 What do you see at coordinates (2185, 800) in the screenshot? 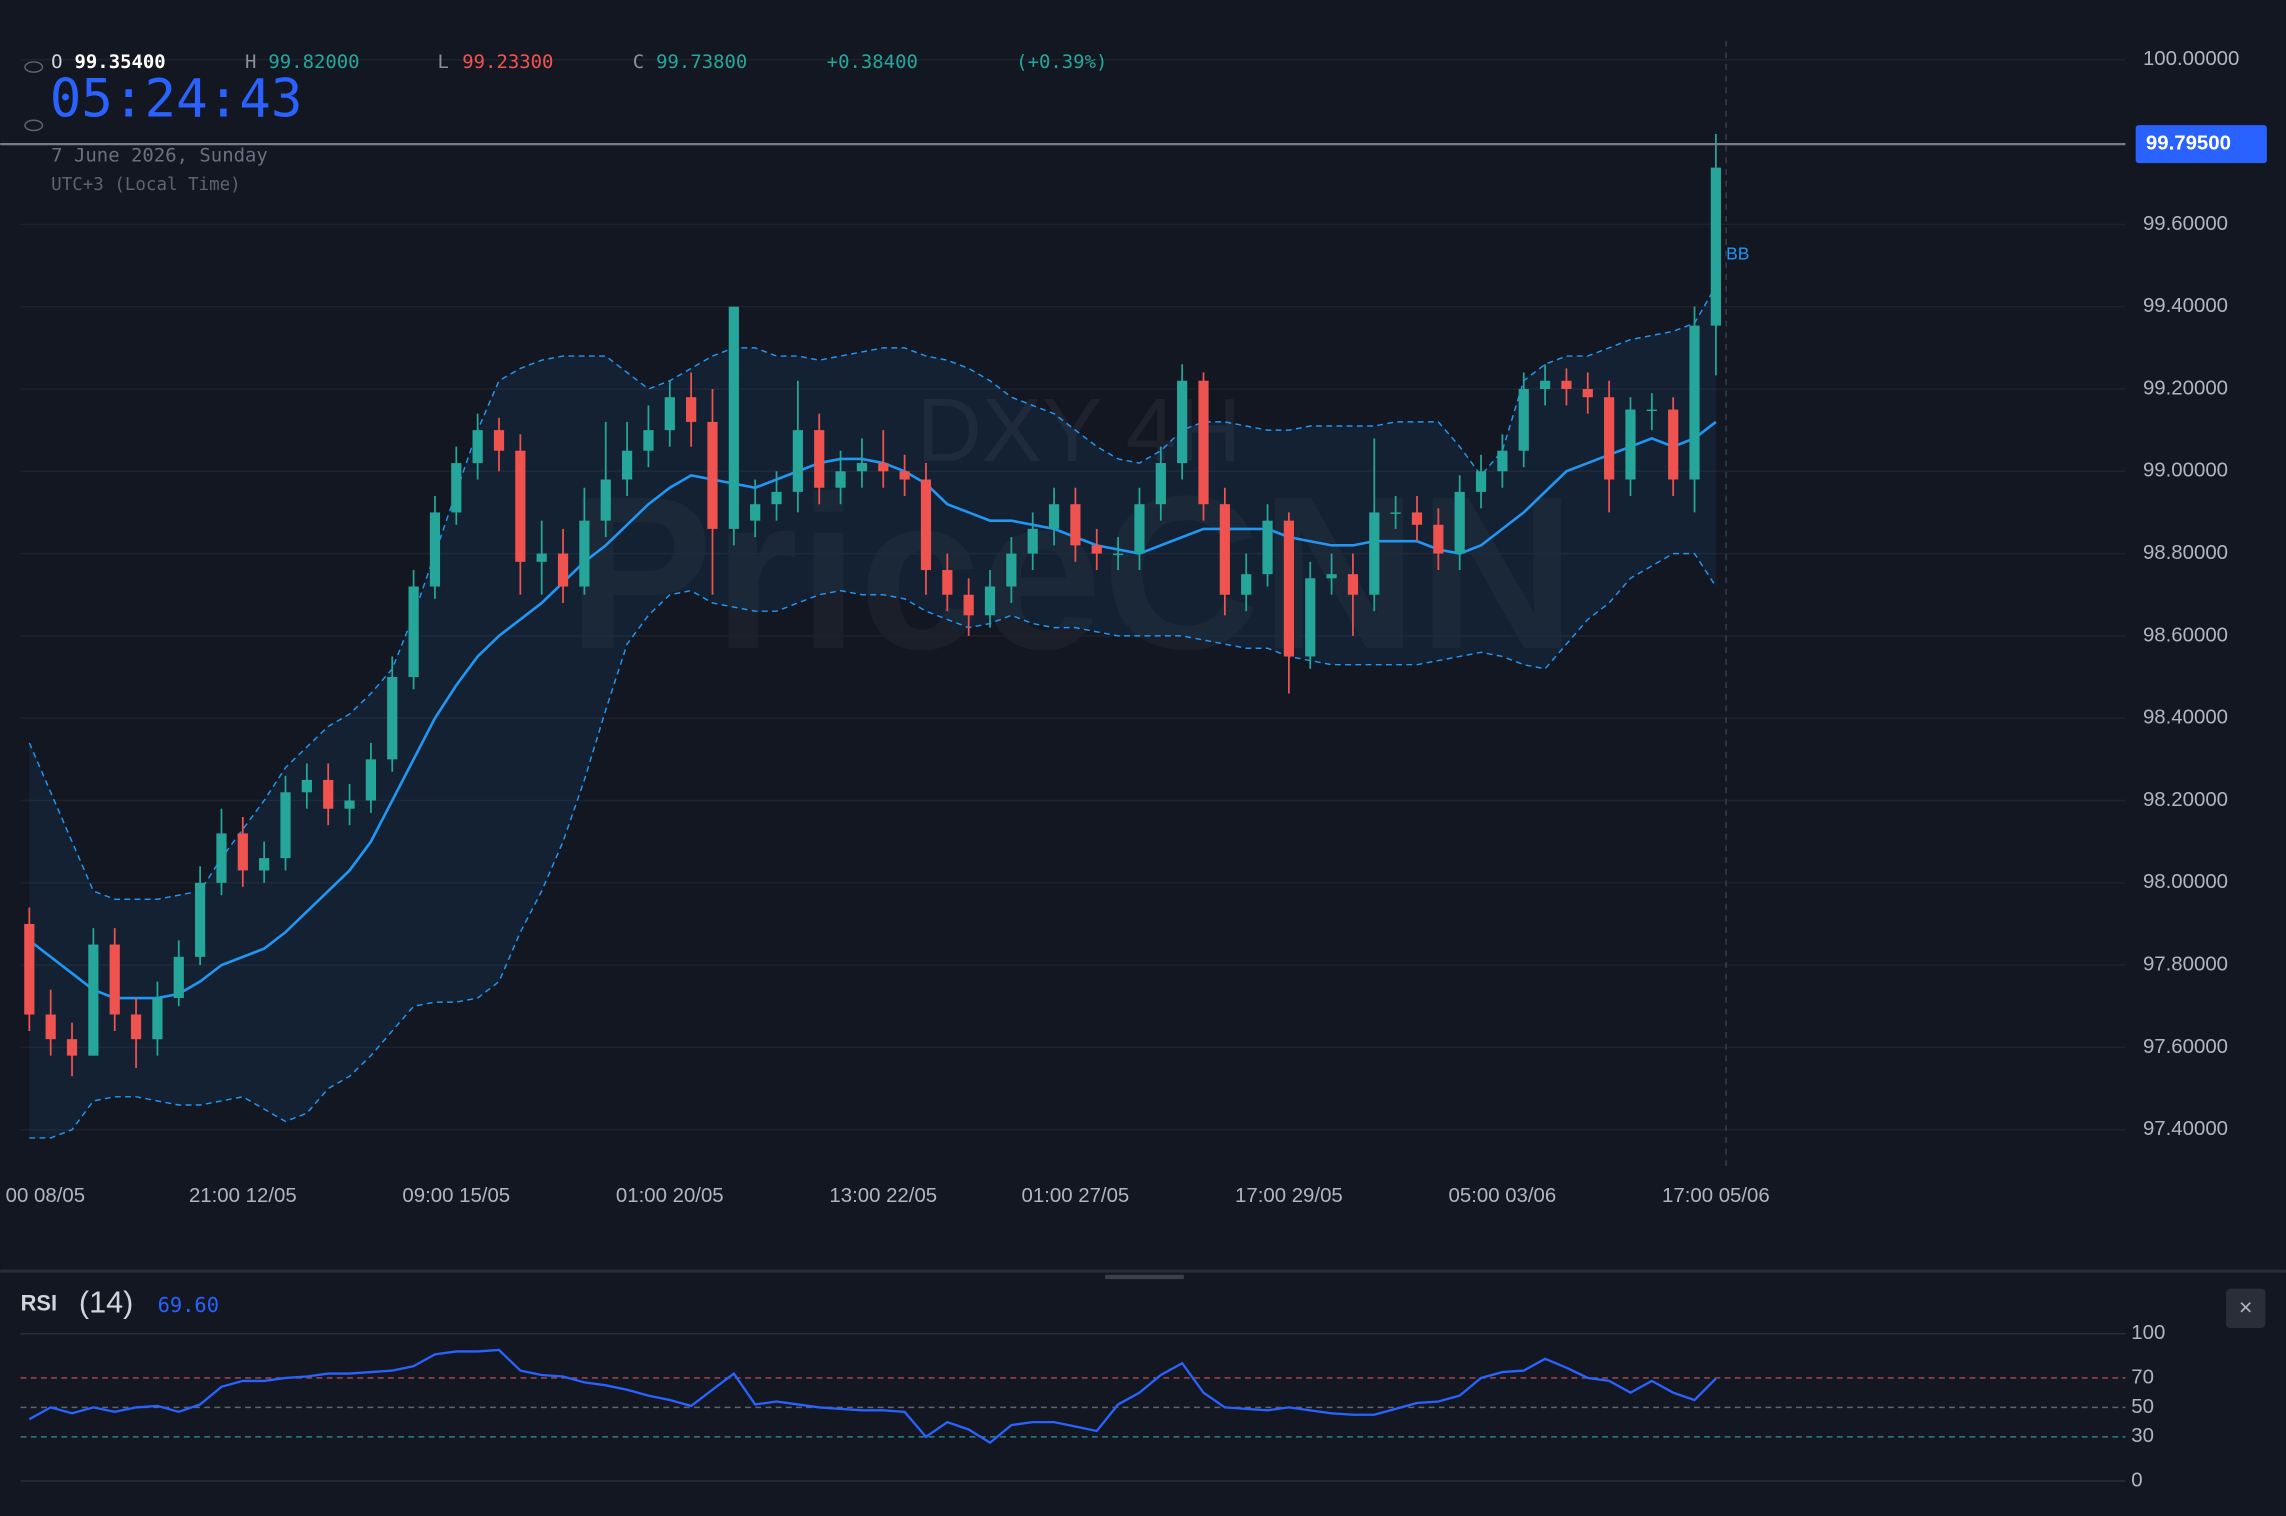
I see `y-tick-label: 98.20000` at bounding box center [2185, 800].